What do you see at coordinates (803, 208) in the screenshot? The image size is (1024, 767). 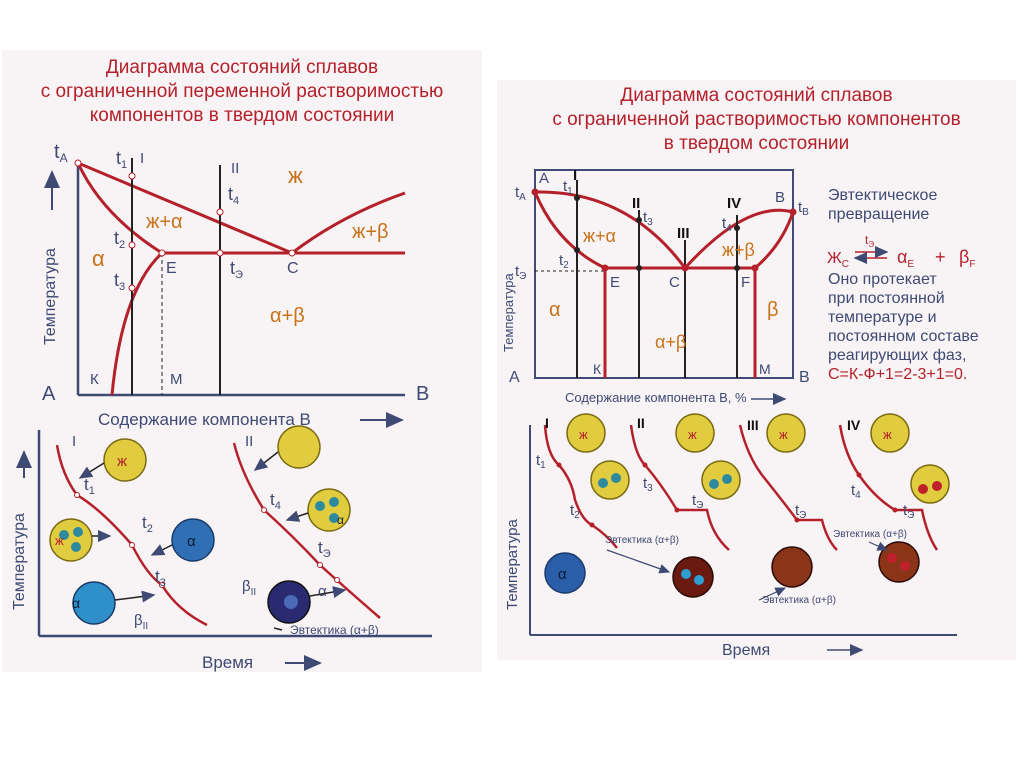 I see `right-label-tb: tB` at bounding box center [803, 208].